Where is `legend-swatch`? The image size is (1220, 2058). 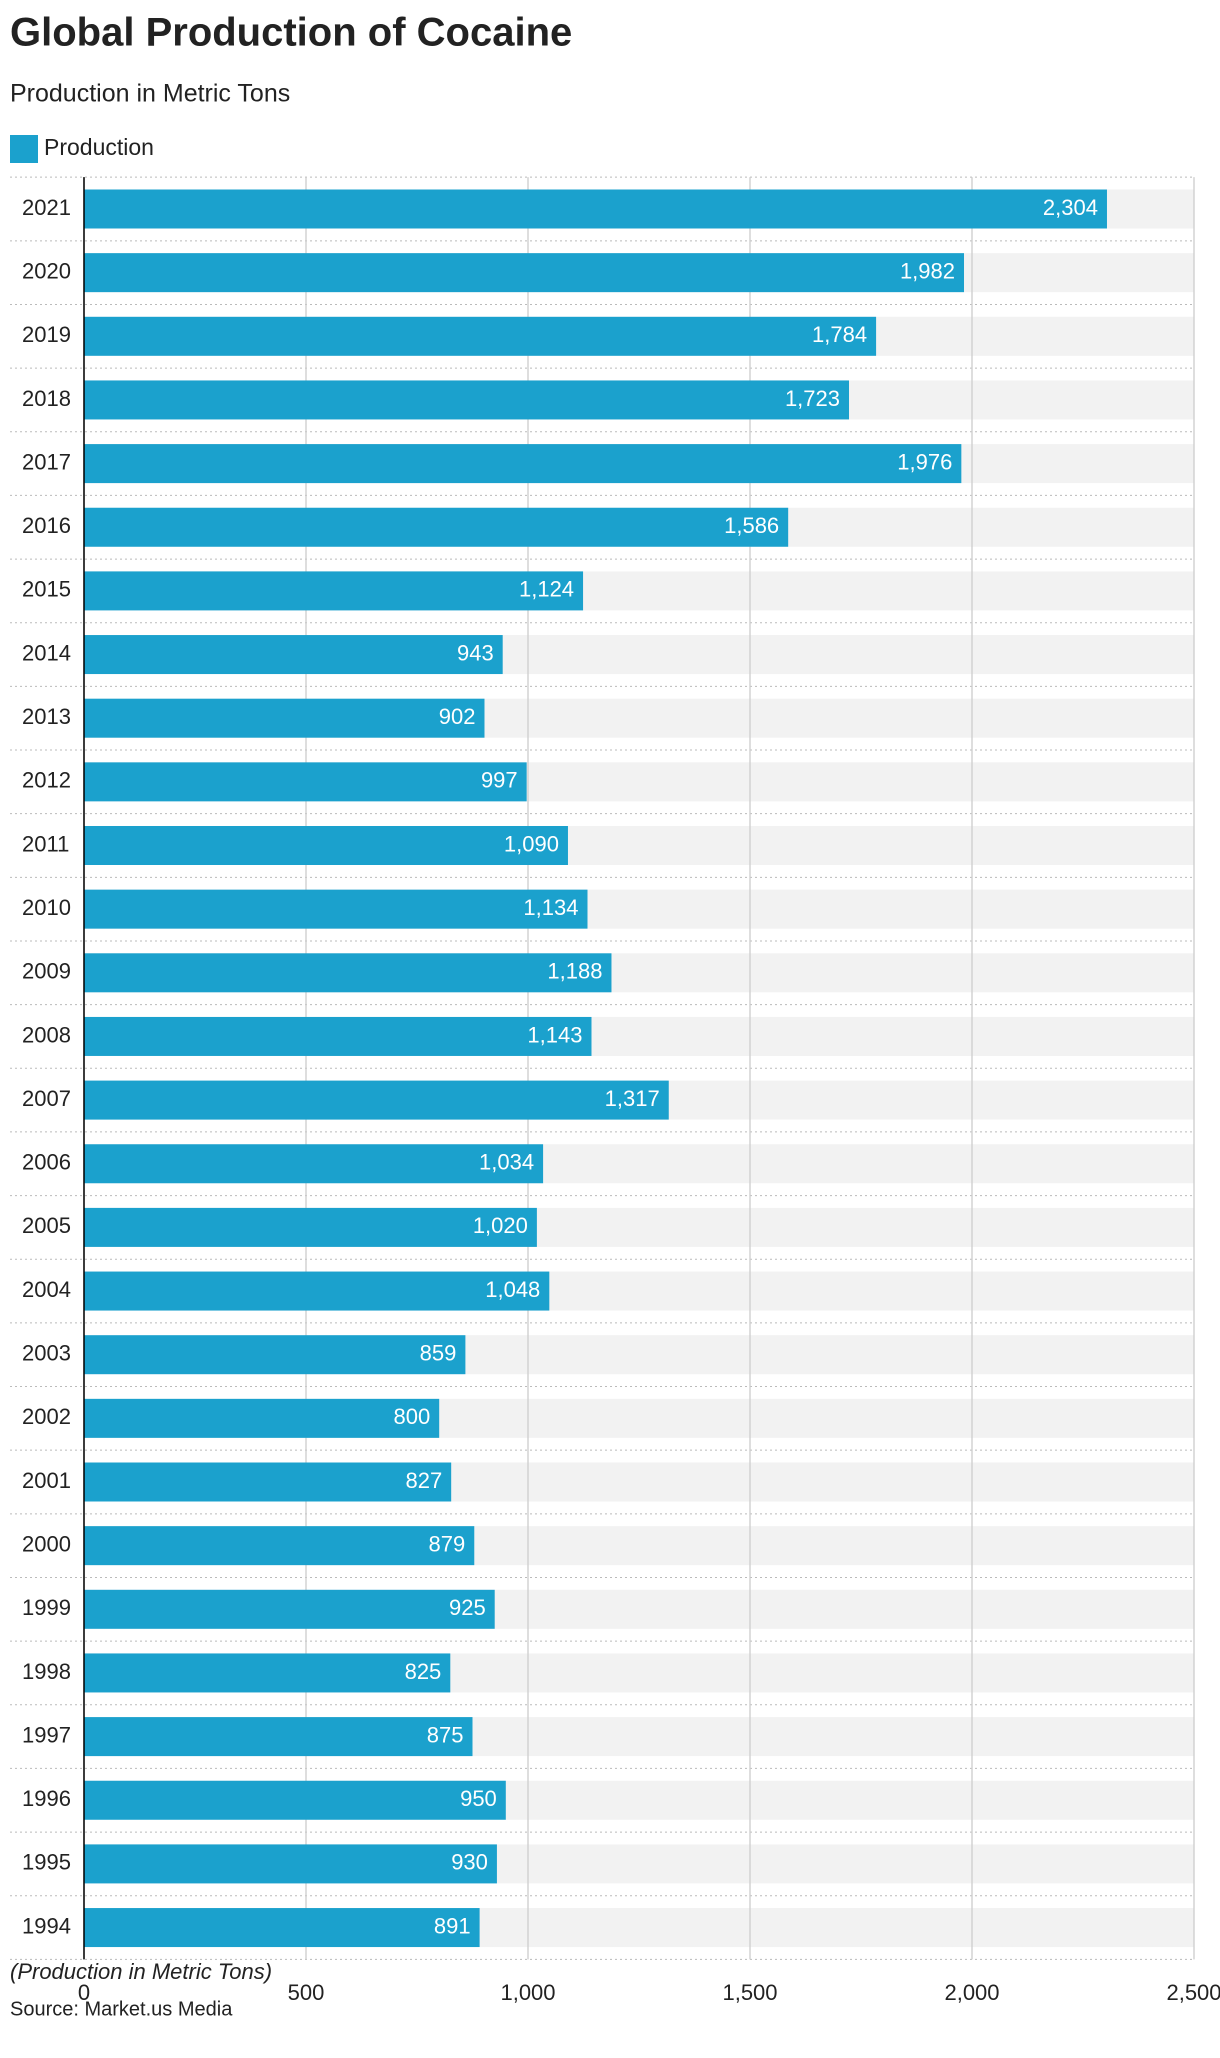
legend-swatch is located at coordinates (24, 149).